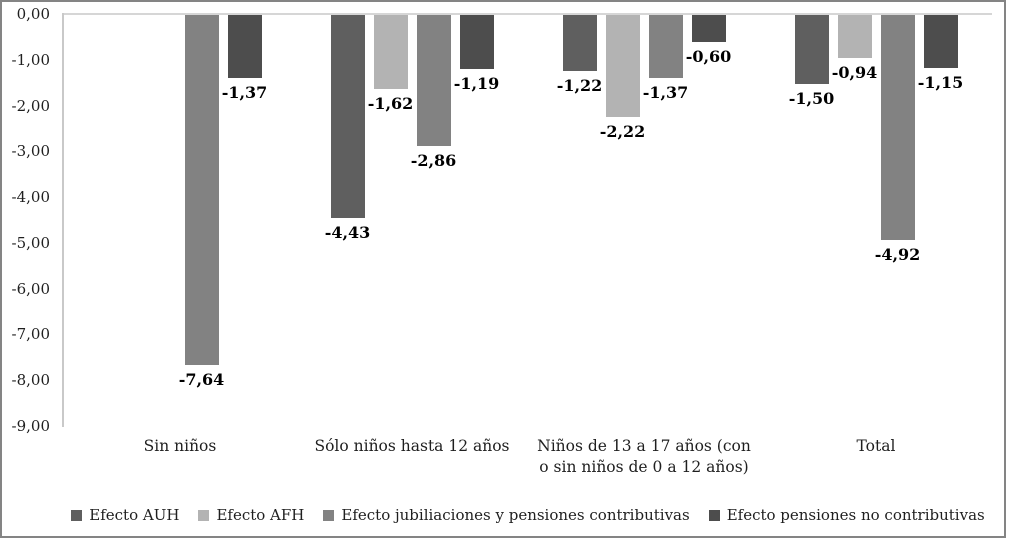  What do you see at coordinates (412, 446) in the screenshot?
I see `x-axis-category-label: Sólo niños hasta 12 años` at bounding box center [412, 446].